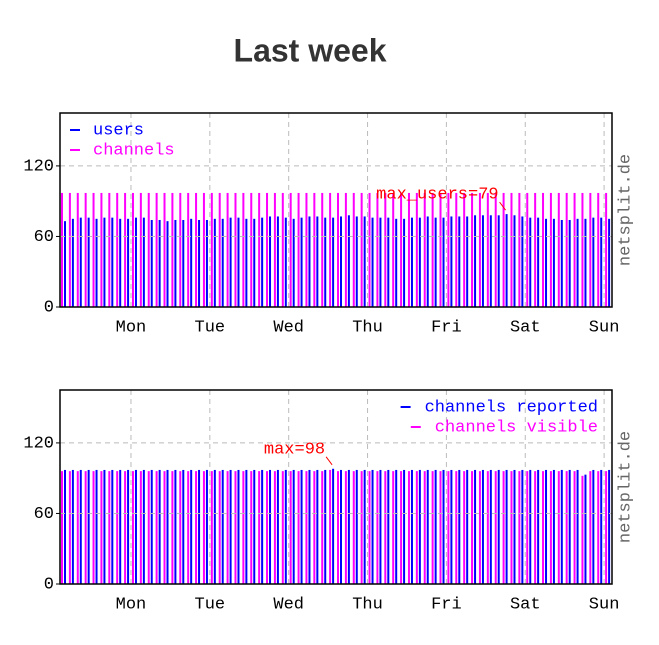  Describe the element at coordinates (625, 487) in the screenshot. I see `watermark: netsplit.de` at that location.